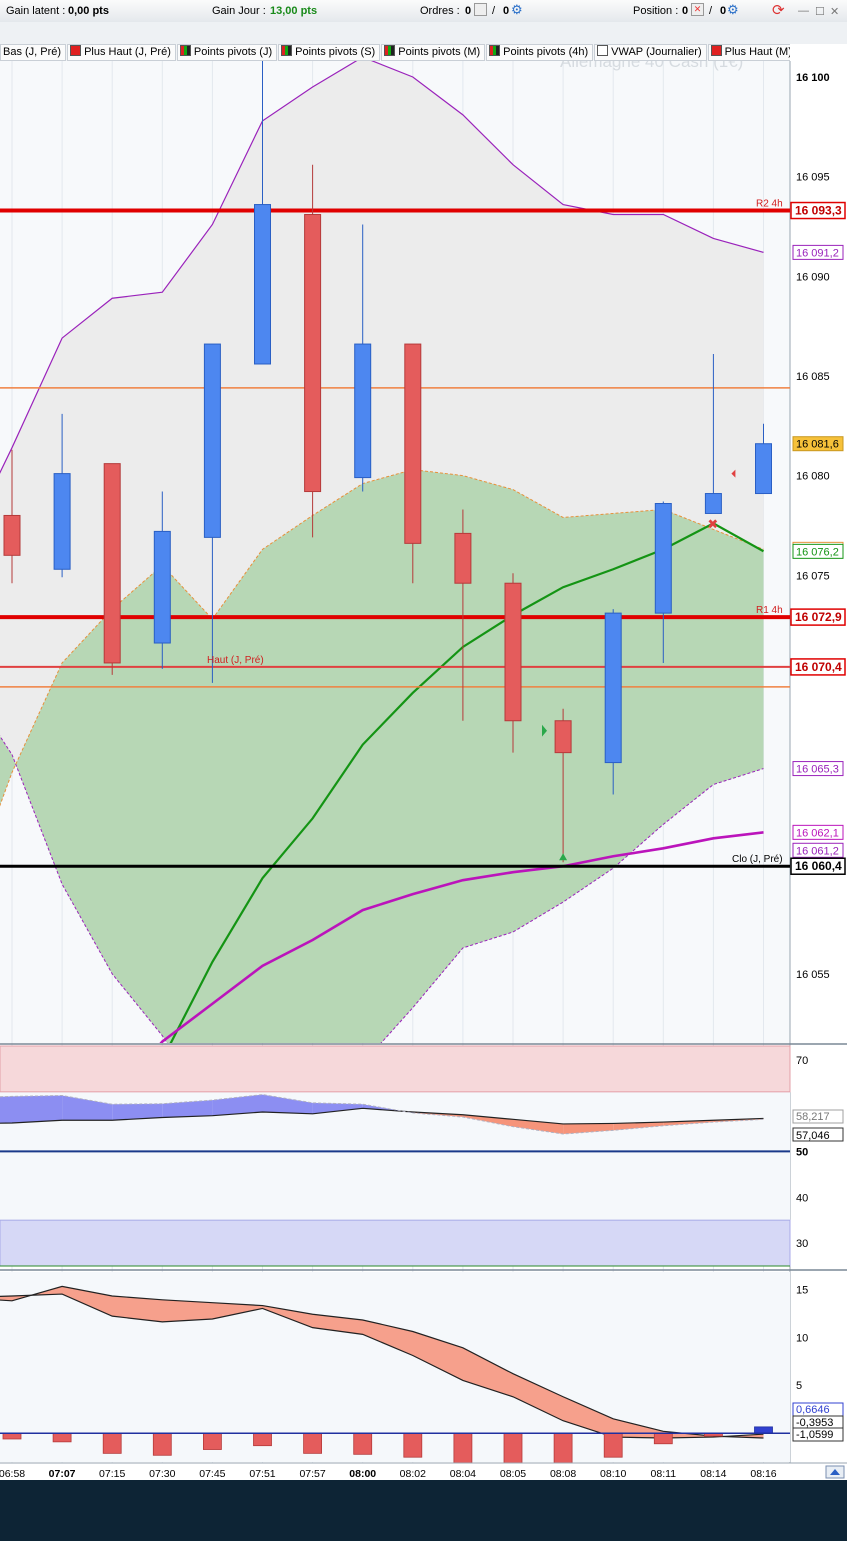  What do you see at coordinates (212, 1474) in the screenshot?
I see `xaxis-label: 07:45` at bounding box center [212, 1474].